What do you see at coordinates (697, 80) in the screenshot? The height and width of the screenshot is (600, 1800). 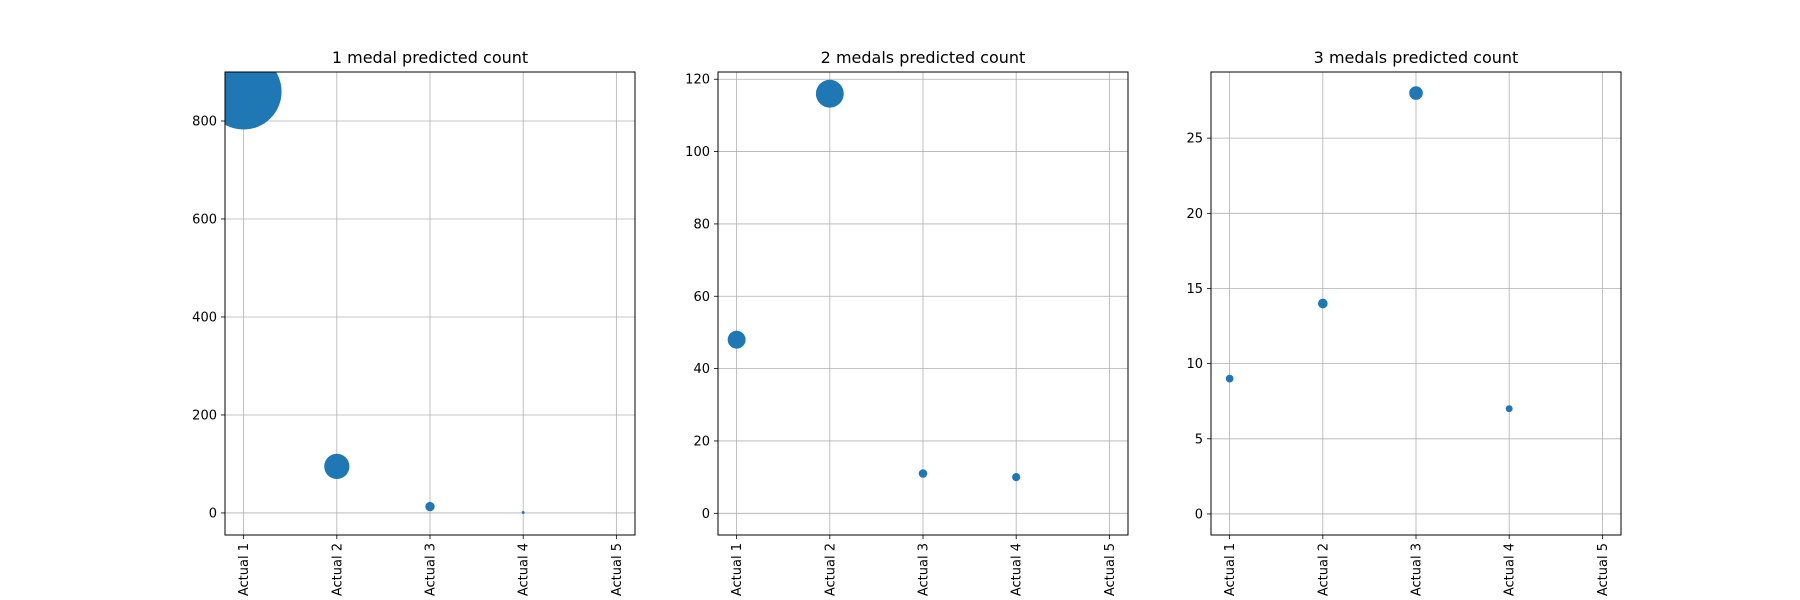 I see `y-tick-label: 120` at bounding box center [697, 80].